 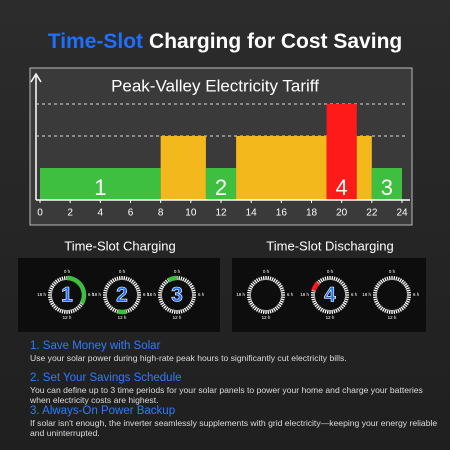 I want to click on segment-label: 3, so click(x=387, y=187).